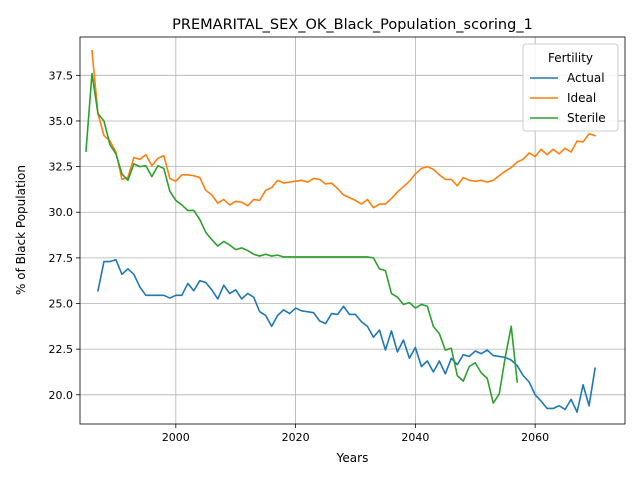 This screenshot has width=640, height=484. Describe the element at coordinates (61, 121) in the screenshot. I see `y-tick-label: 35.0` at that location.